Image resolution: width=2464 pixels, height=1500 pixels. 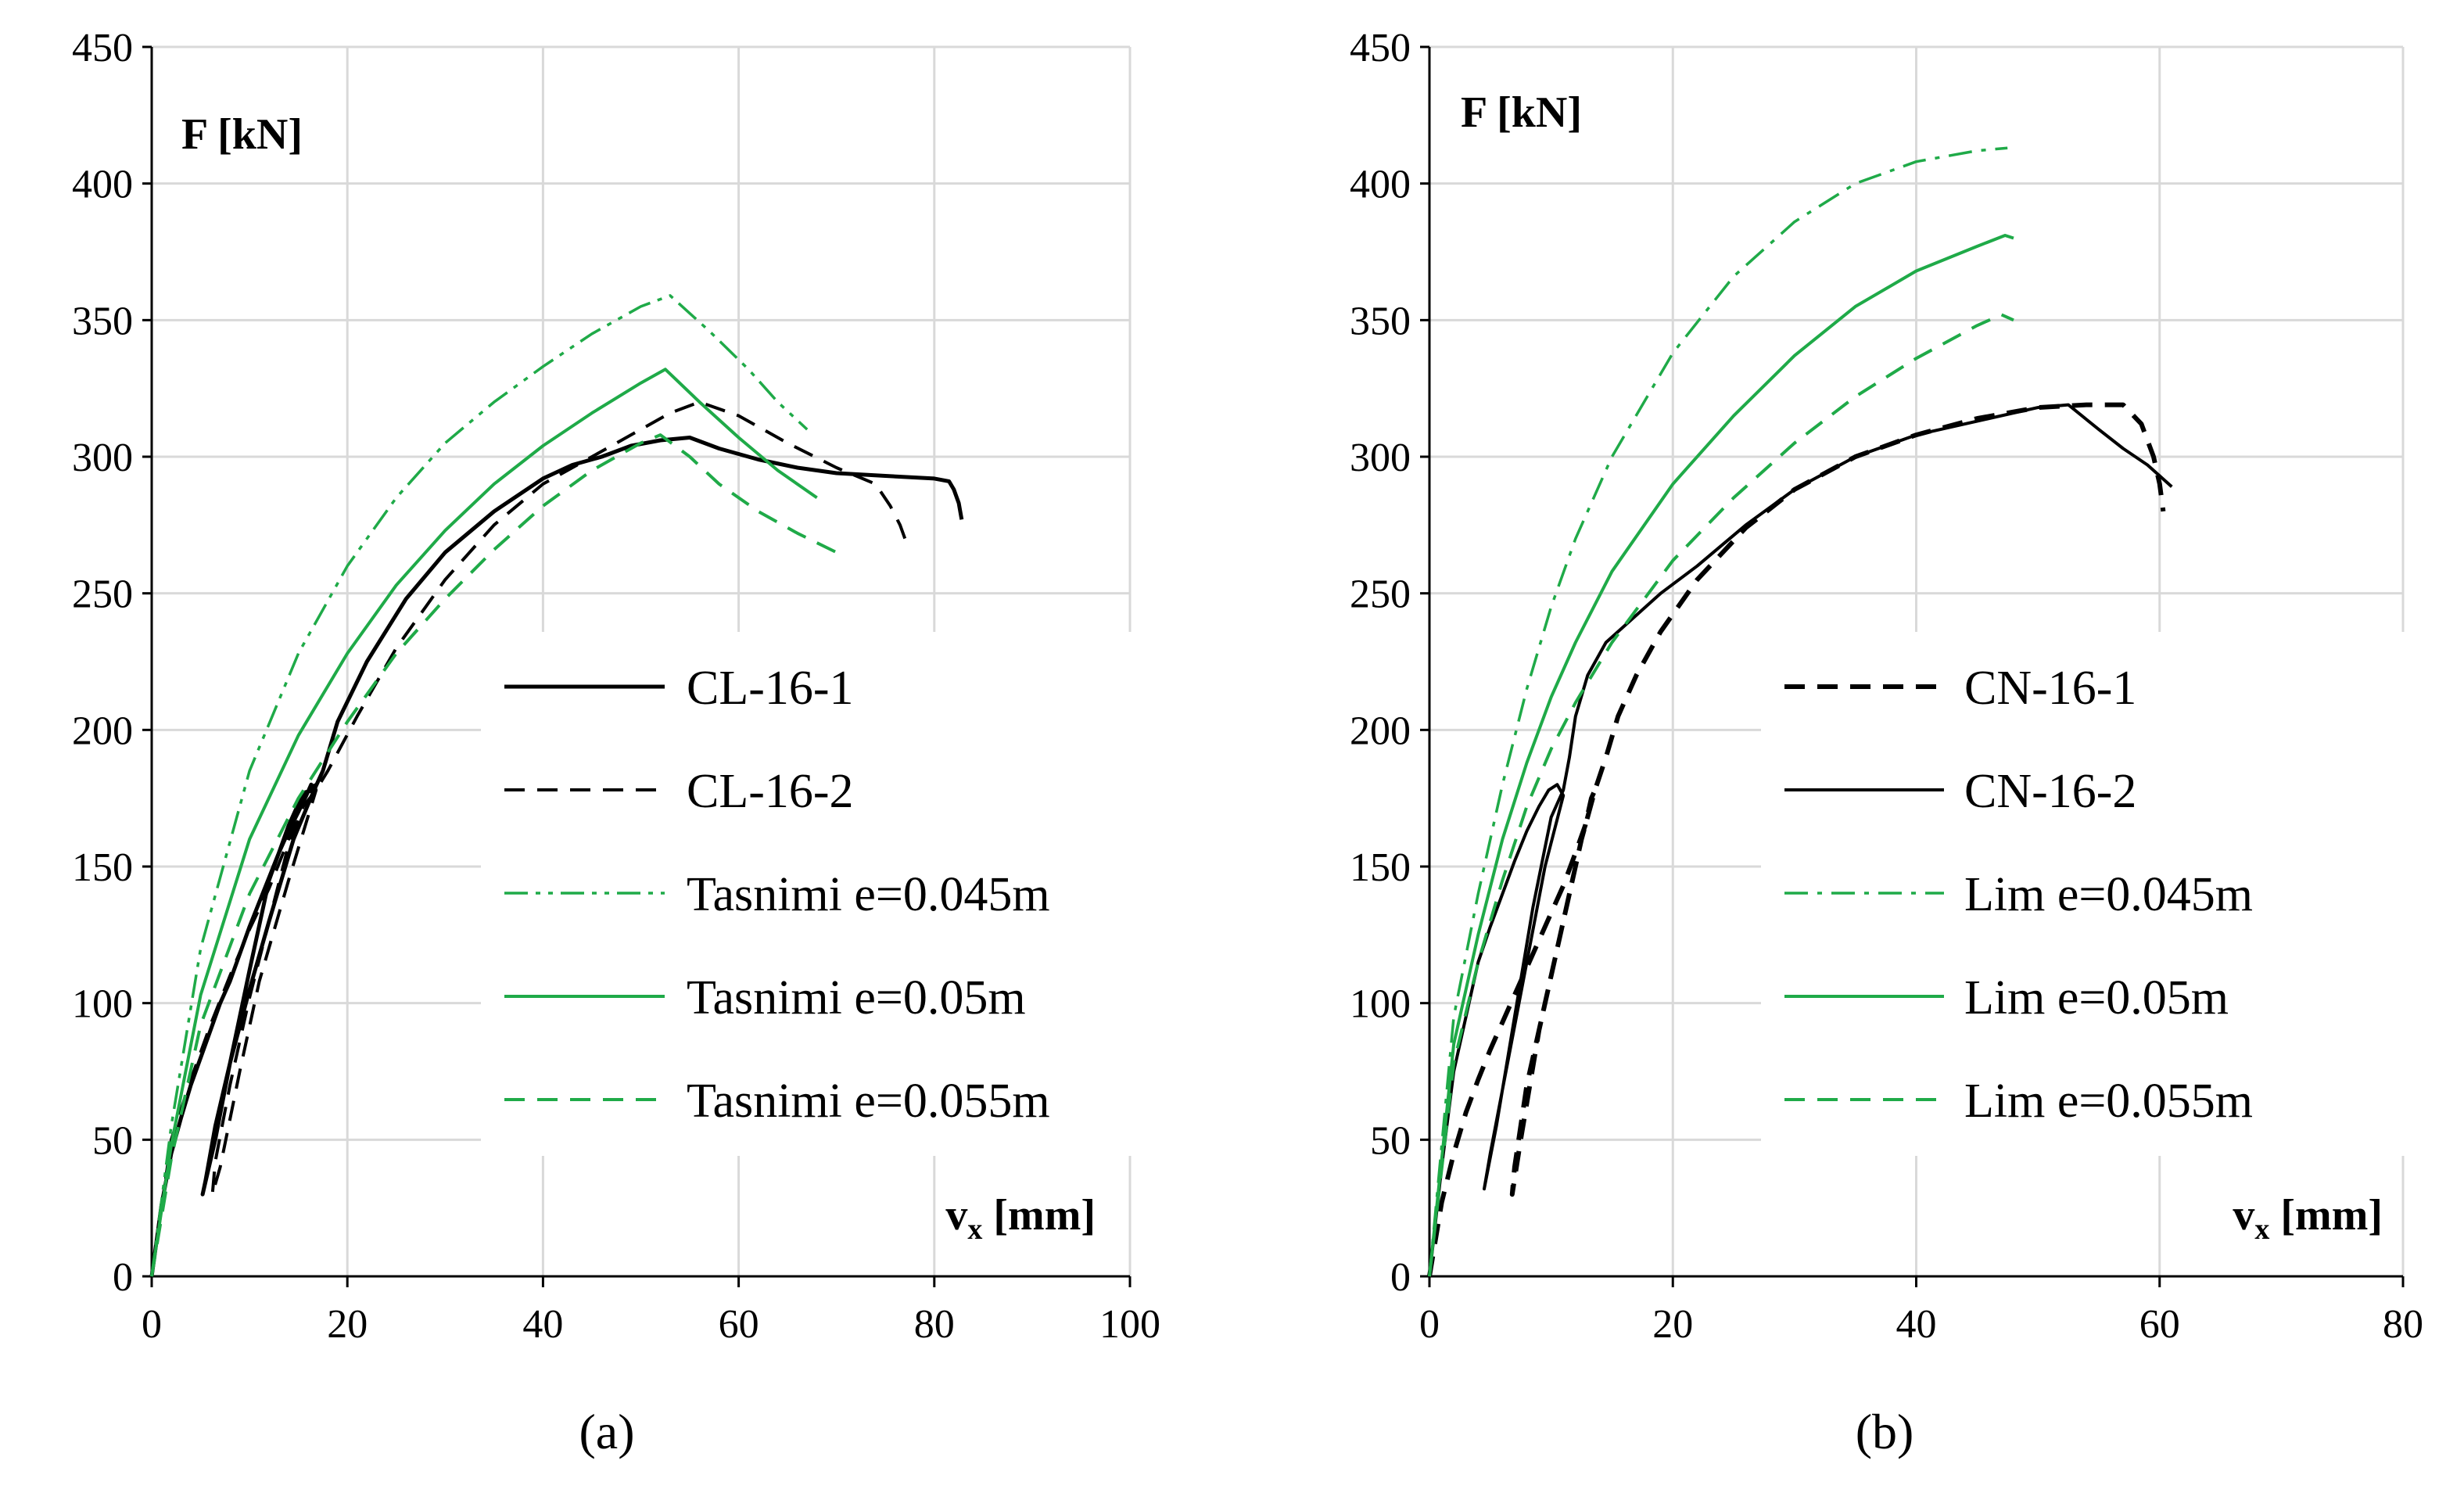 What do you see at coordinates (1039, 1215) in the screenshot?
I see `chart-0-x-axis-title-unit: [mm]` at bounding box center [1039, 1215].